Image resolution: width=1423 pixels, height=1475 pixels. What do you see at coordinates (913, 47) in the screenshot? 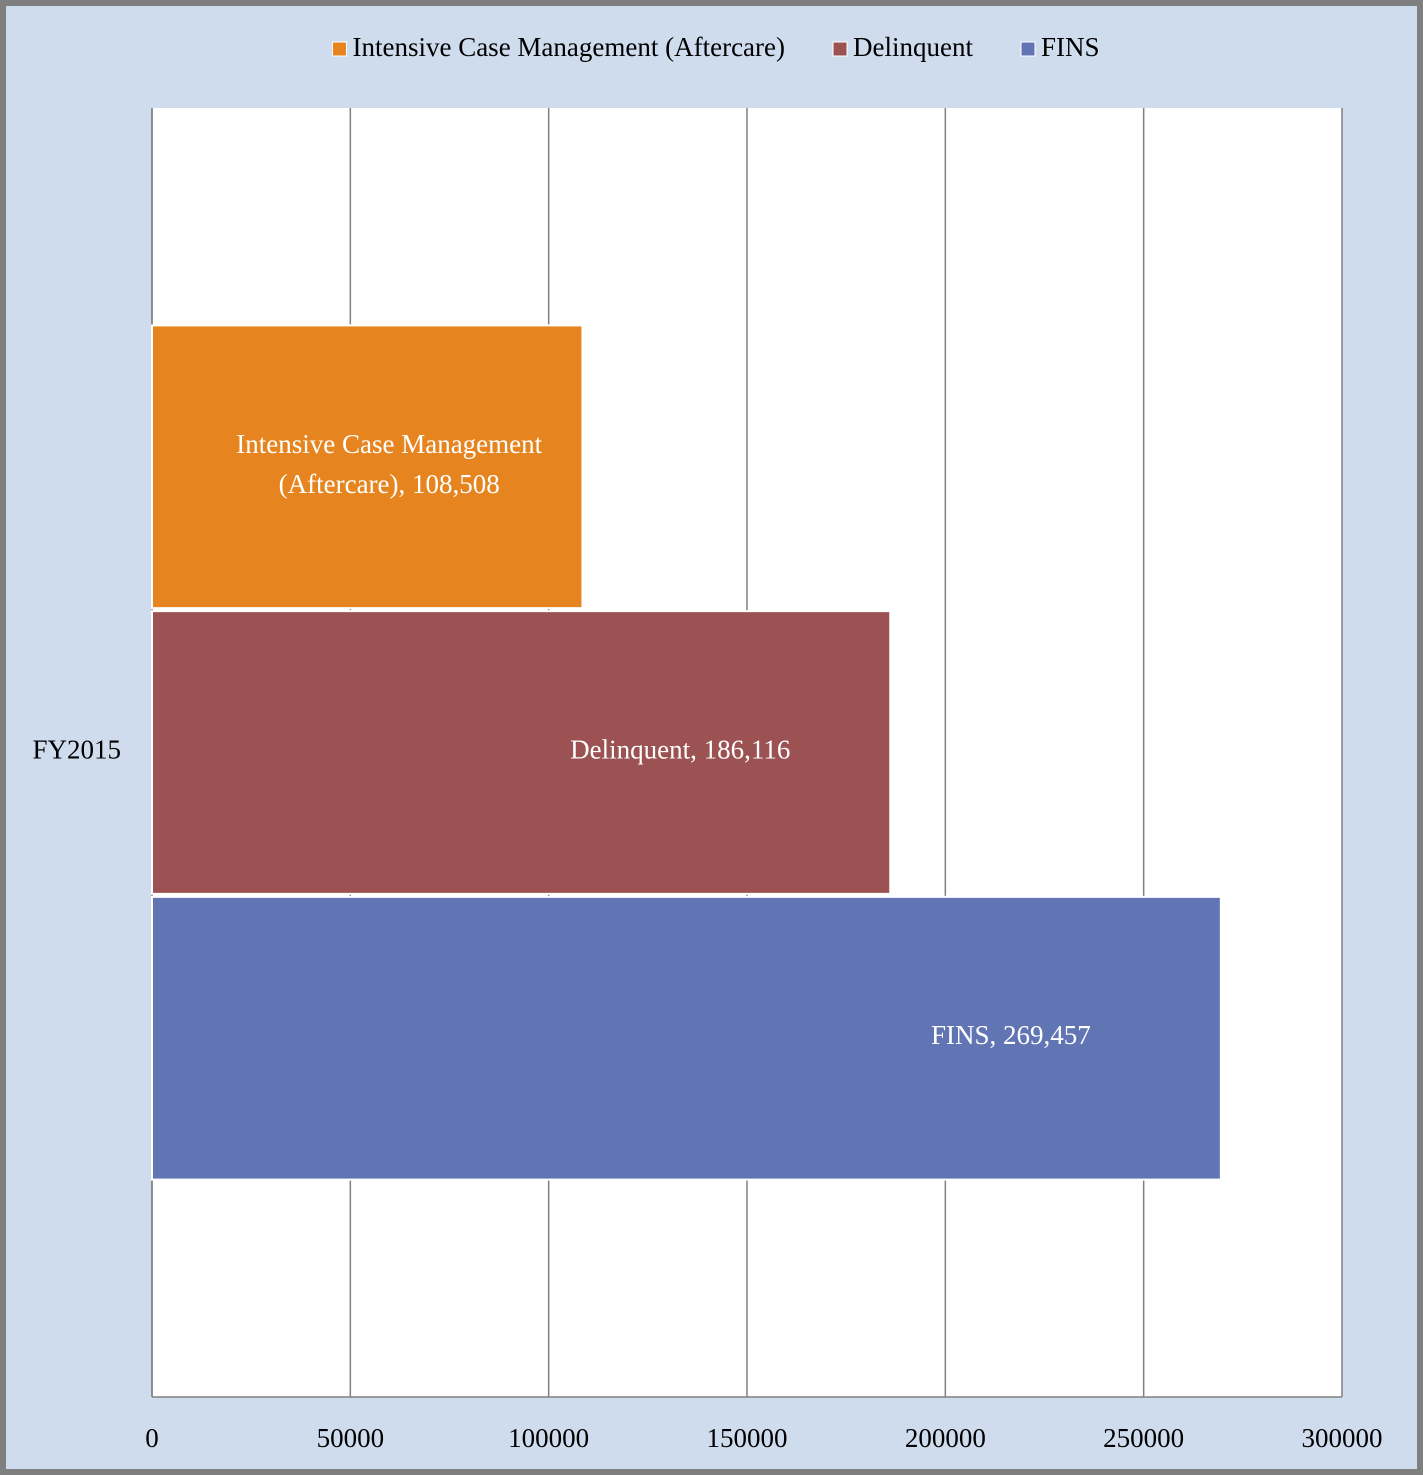
I see `legend-label: Delinquent` at bounding box center [913, 47].